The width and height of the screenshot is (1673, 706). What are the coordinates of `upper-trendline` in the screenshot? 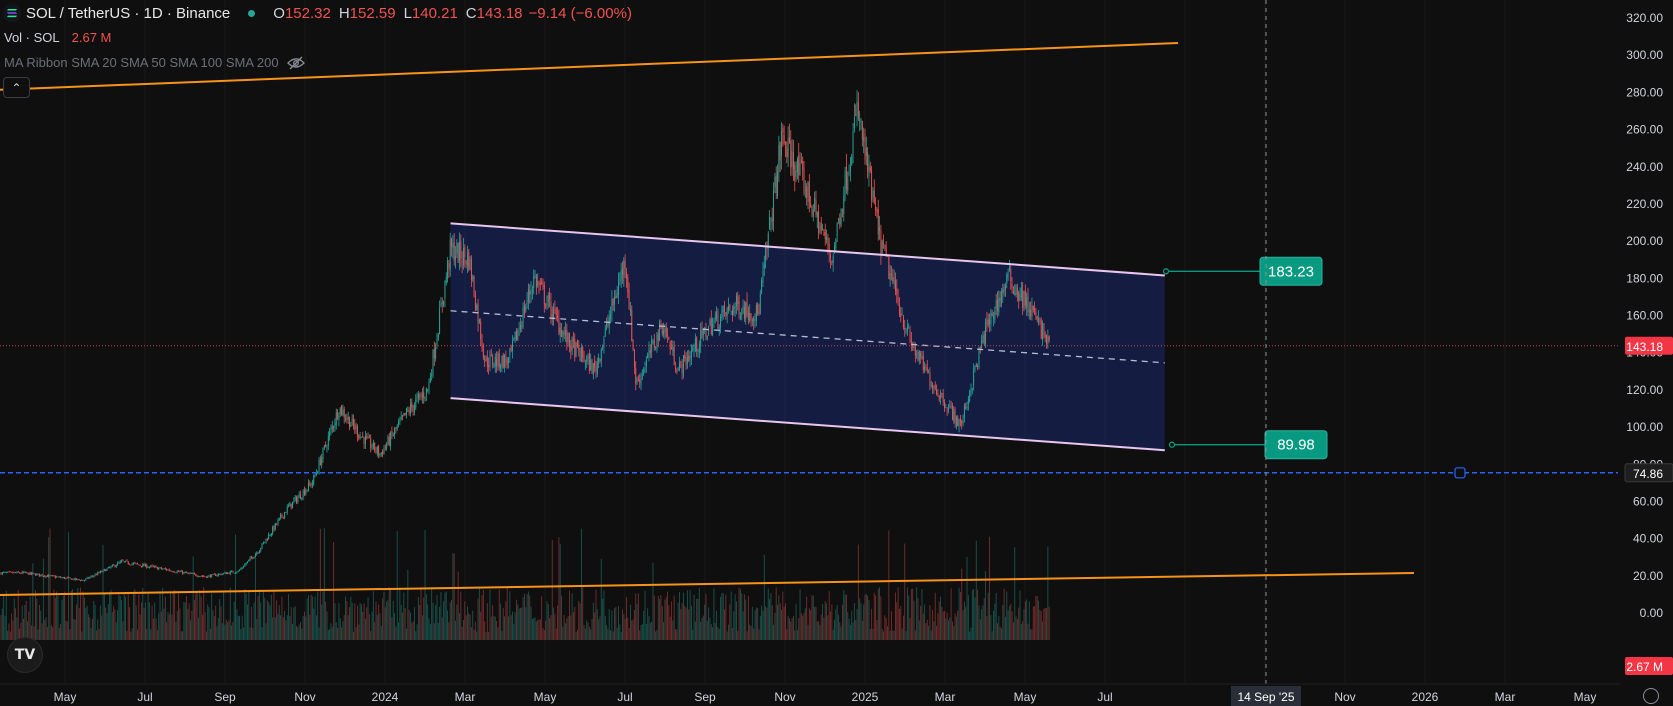 It's located at (589, 68).